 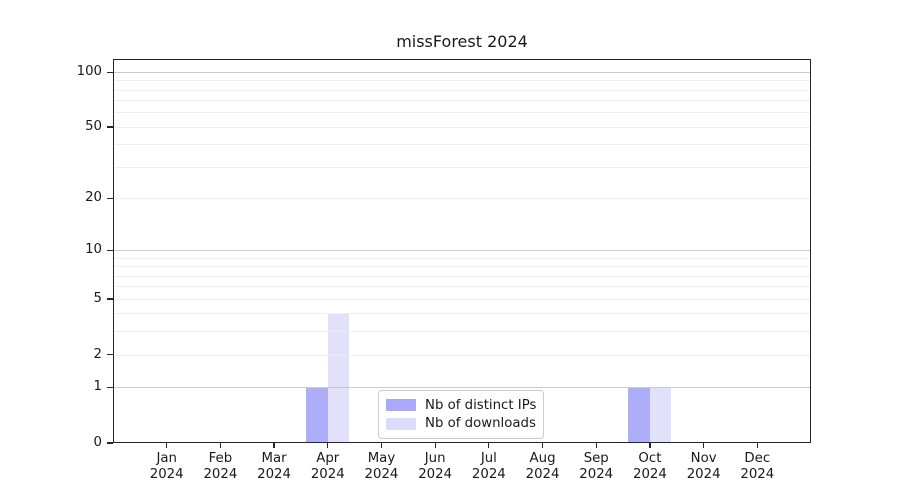 I want to click on x-tick-label-month: Feb, so click(x=220, y=458).